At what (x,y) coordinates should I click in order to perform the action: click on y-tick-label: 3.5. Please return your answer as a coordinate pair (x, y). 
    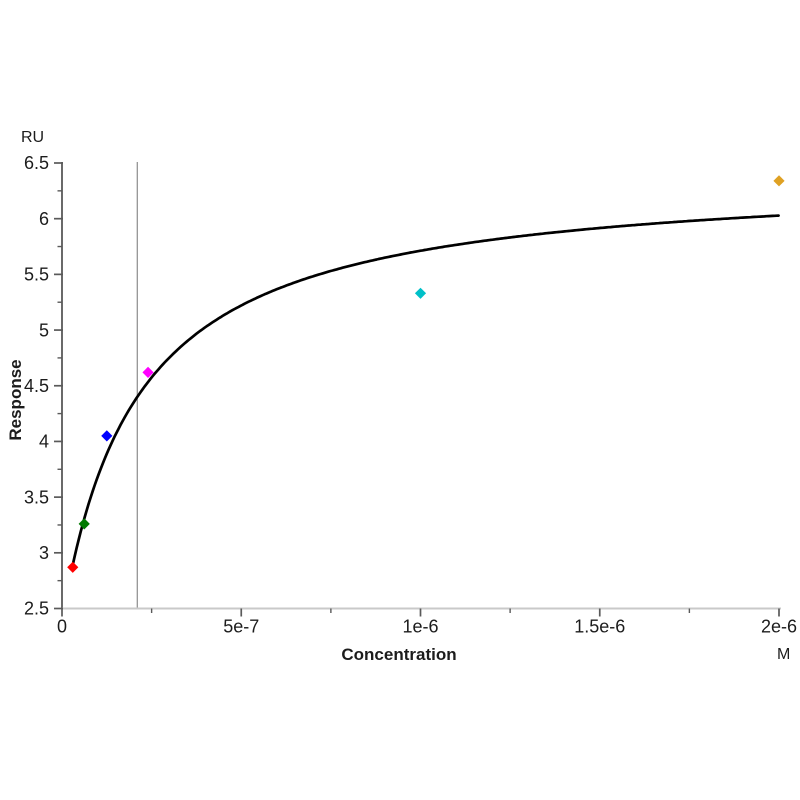
    Looking at the image, I should click on (36, 497).